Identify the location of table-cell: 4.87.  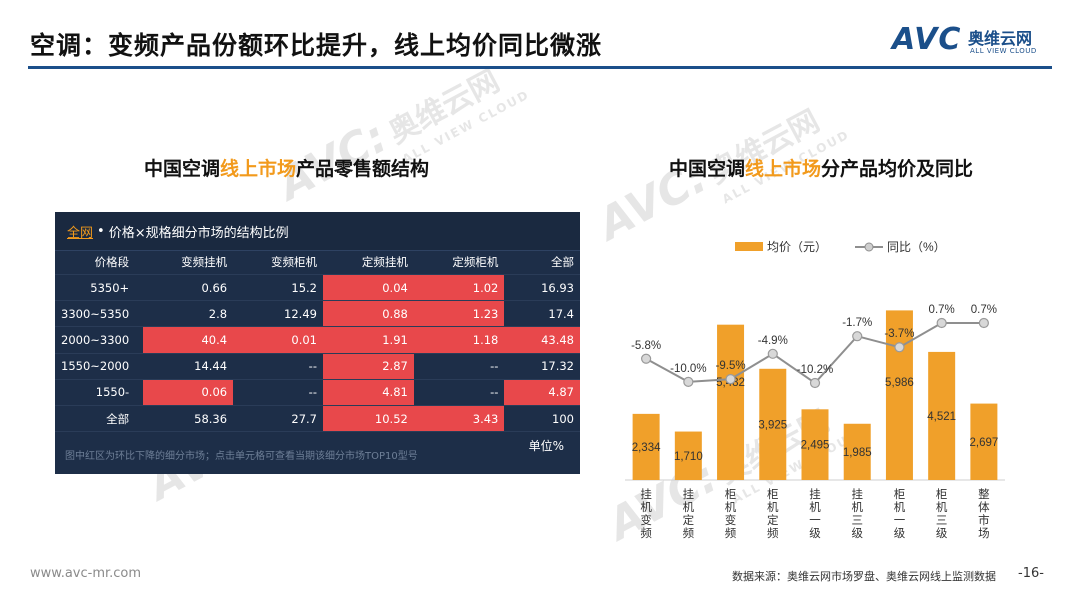
(542, 392).